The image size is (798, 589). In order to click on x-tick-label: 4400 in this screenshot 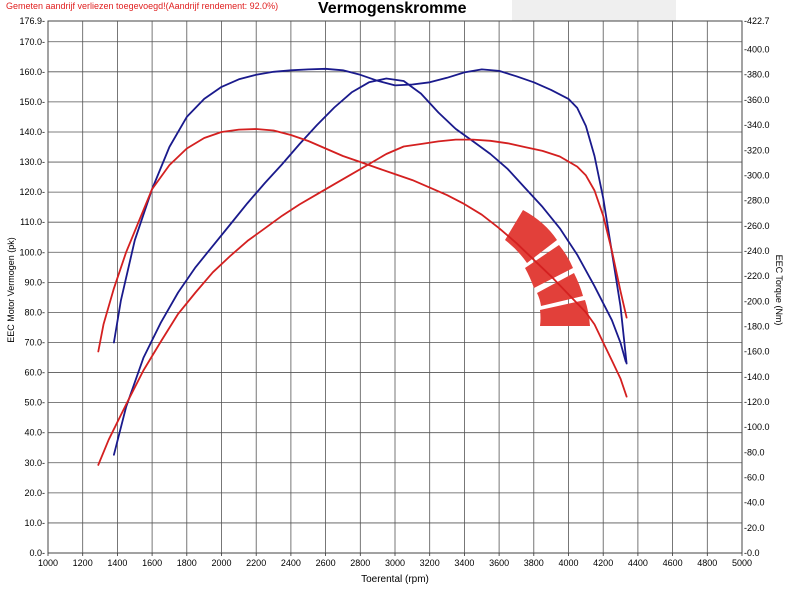, I will do `click(638, 563)`.